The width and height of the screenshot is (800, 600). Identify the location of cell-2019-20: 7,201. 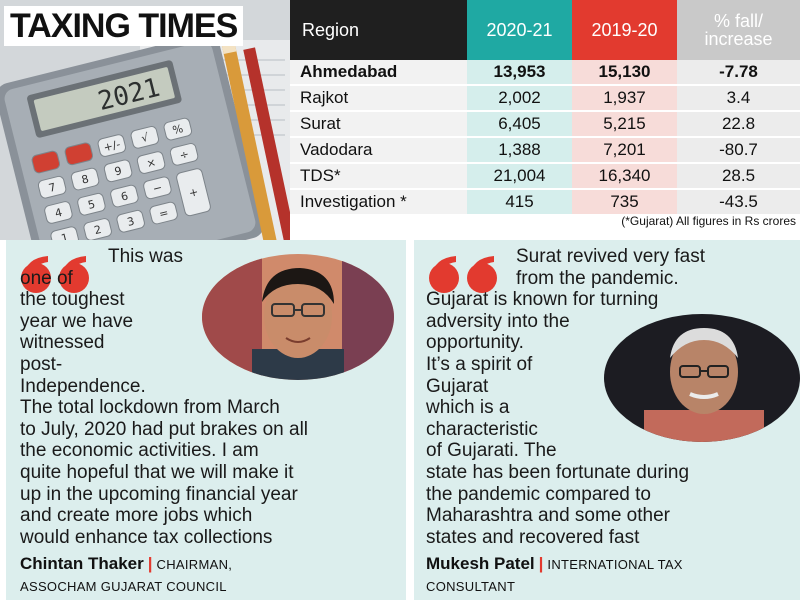
(624, 150).